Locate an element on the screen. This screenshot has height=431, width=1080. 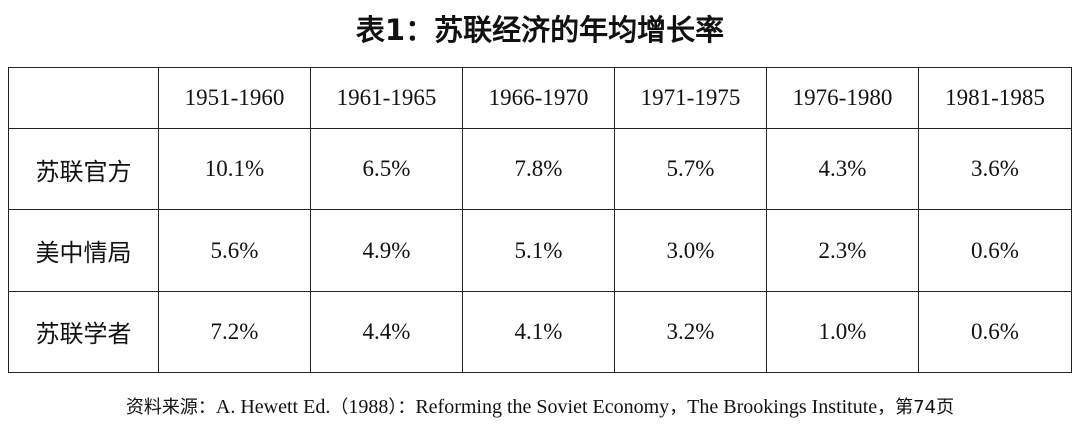
column-header: 1966-1970 is located at coordinates (538, 98).